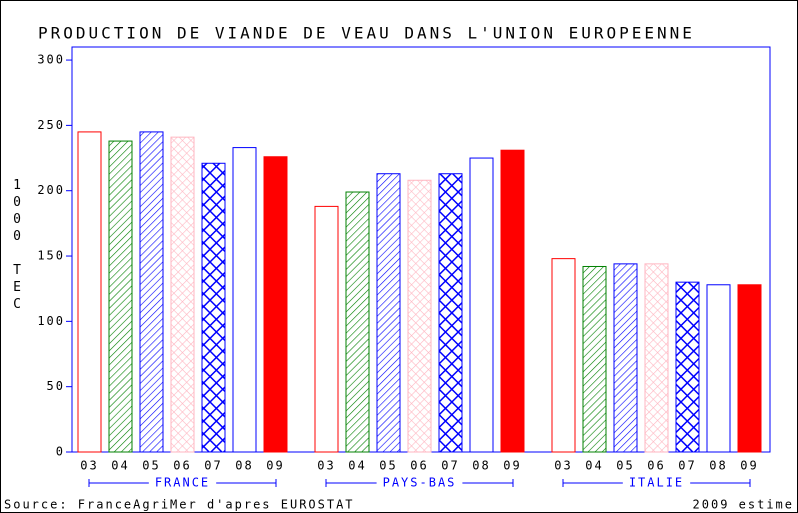 Image resolution: width=798 pixels, height=513 pixels. I want to click on y-tick-label: 300, so click(51, 60).